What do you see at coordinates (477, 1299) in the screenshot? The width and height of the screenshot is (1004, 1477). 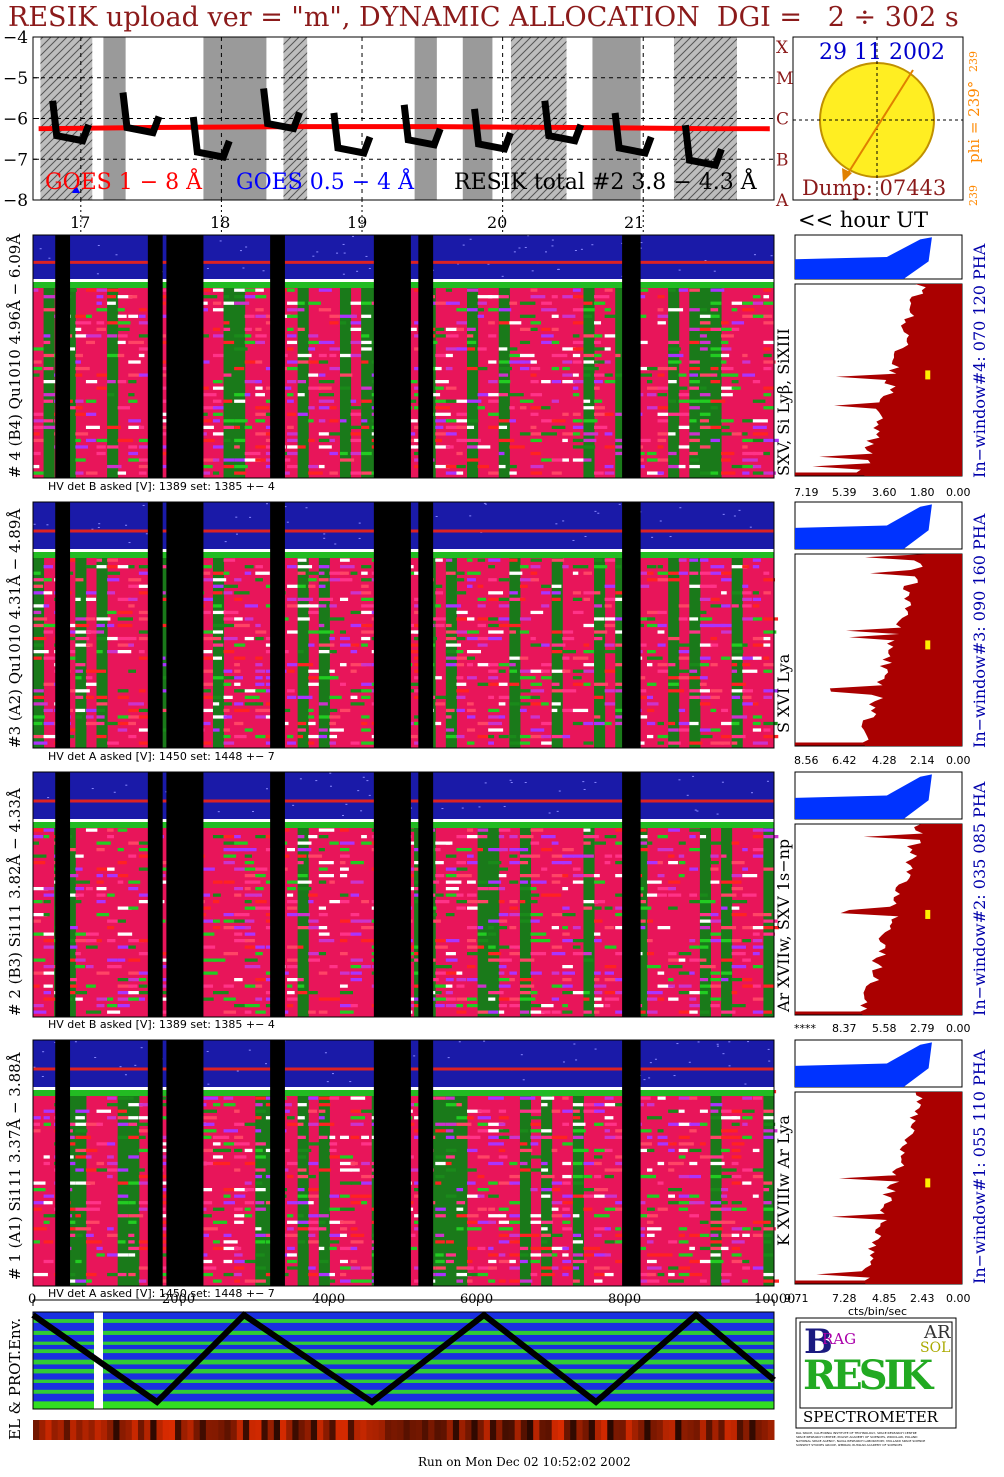 I see `bottom-tick-6000: 6000` at bounding box center [477, 1299].